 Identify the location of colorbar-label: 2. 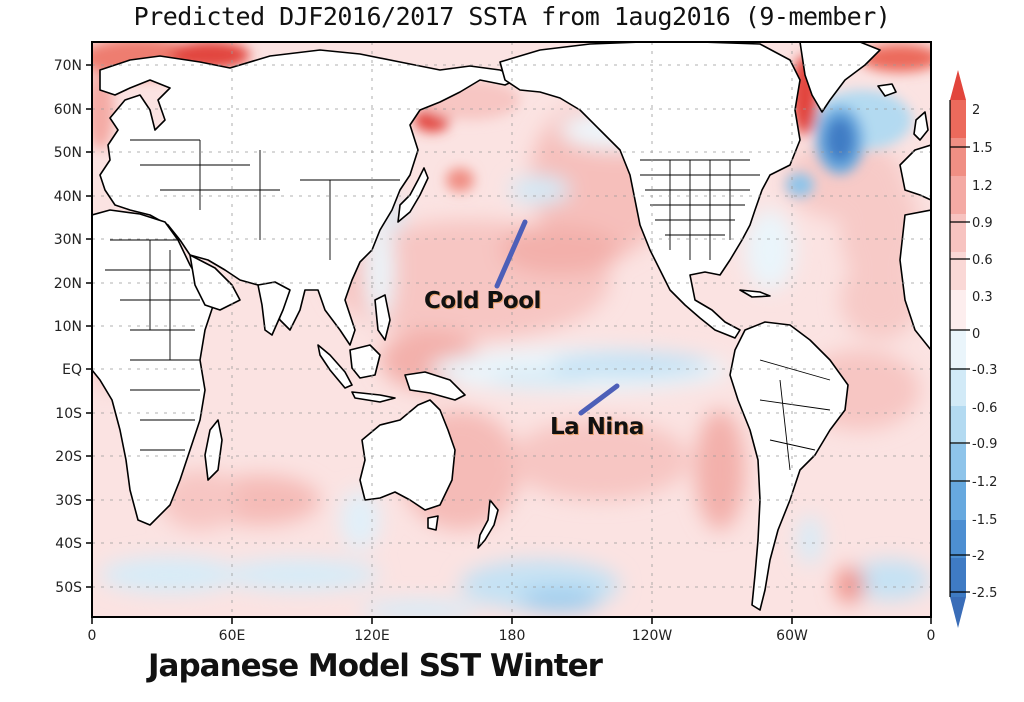
(976, 110).